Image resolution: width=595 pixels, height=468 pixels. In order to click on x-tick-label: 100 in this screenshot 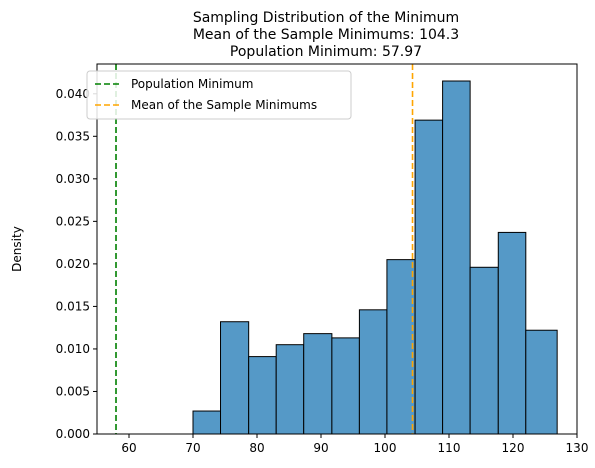, I will do `click(385, 448)`.